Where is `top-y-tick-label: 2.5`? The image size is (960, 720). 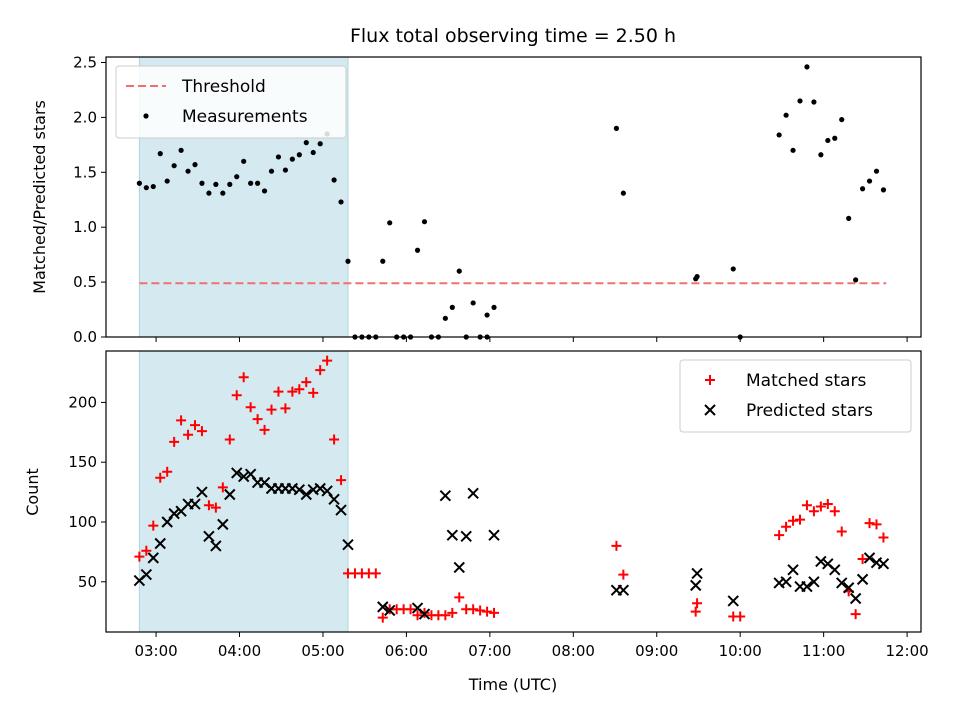 top-y-tick-label: 2.5 is located at coordinates (85, 62).